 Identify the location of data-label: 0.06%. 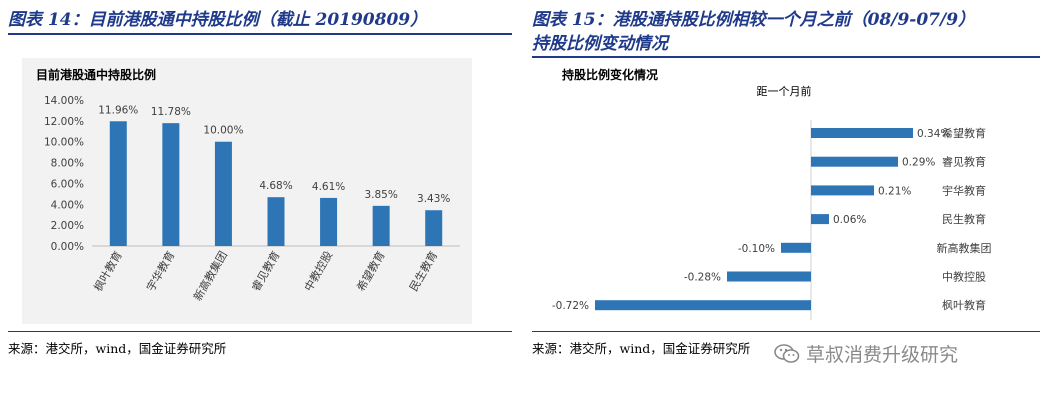
(849, 220).